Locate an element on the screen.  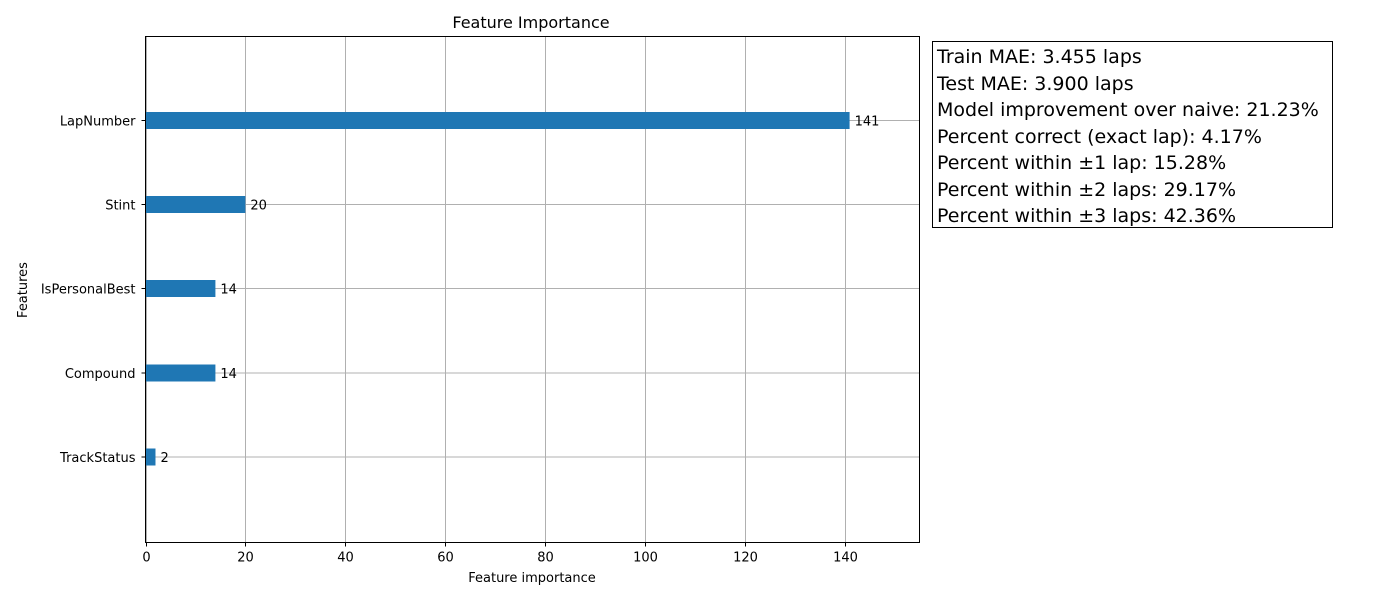
x-tick-label: 140 is located at coordinates (845, 558).